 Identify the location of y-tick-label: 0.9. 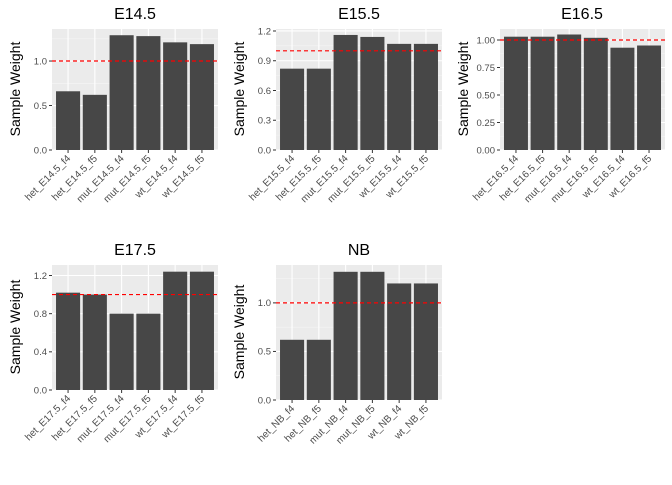
(264, 61).